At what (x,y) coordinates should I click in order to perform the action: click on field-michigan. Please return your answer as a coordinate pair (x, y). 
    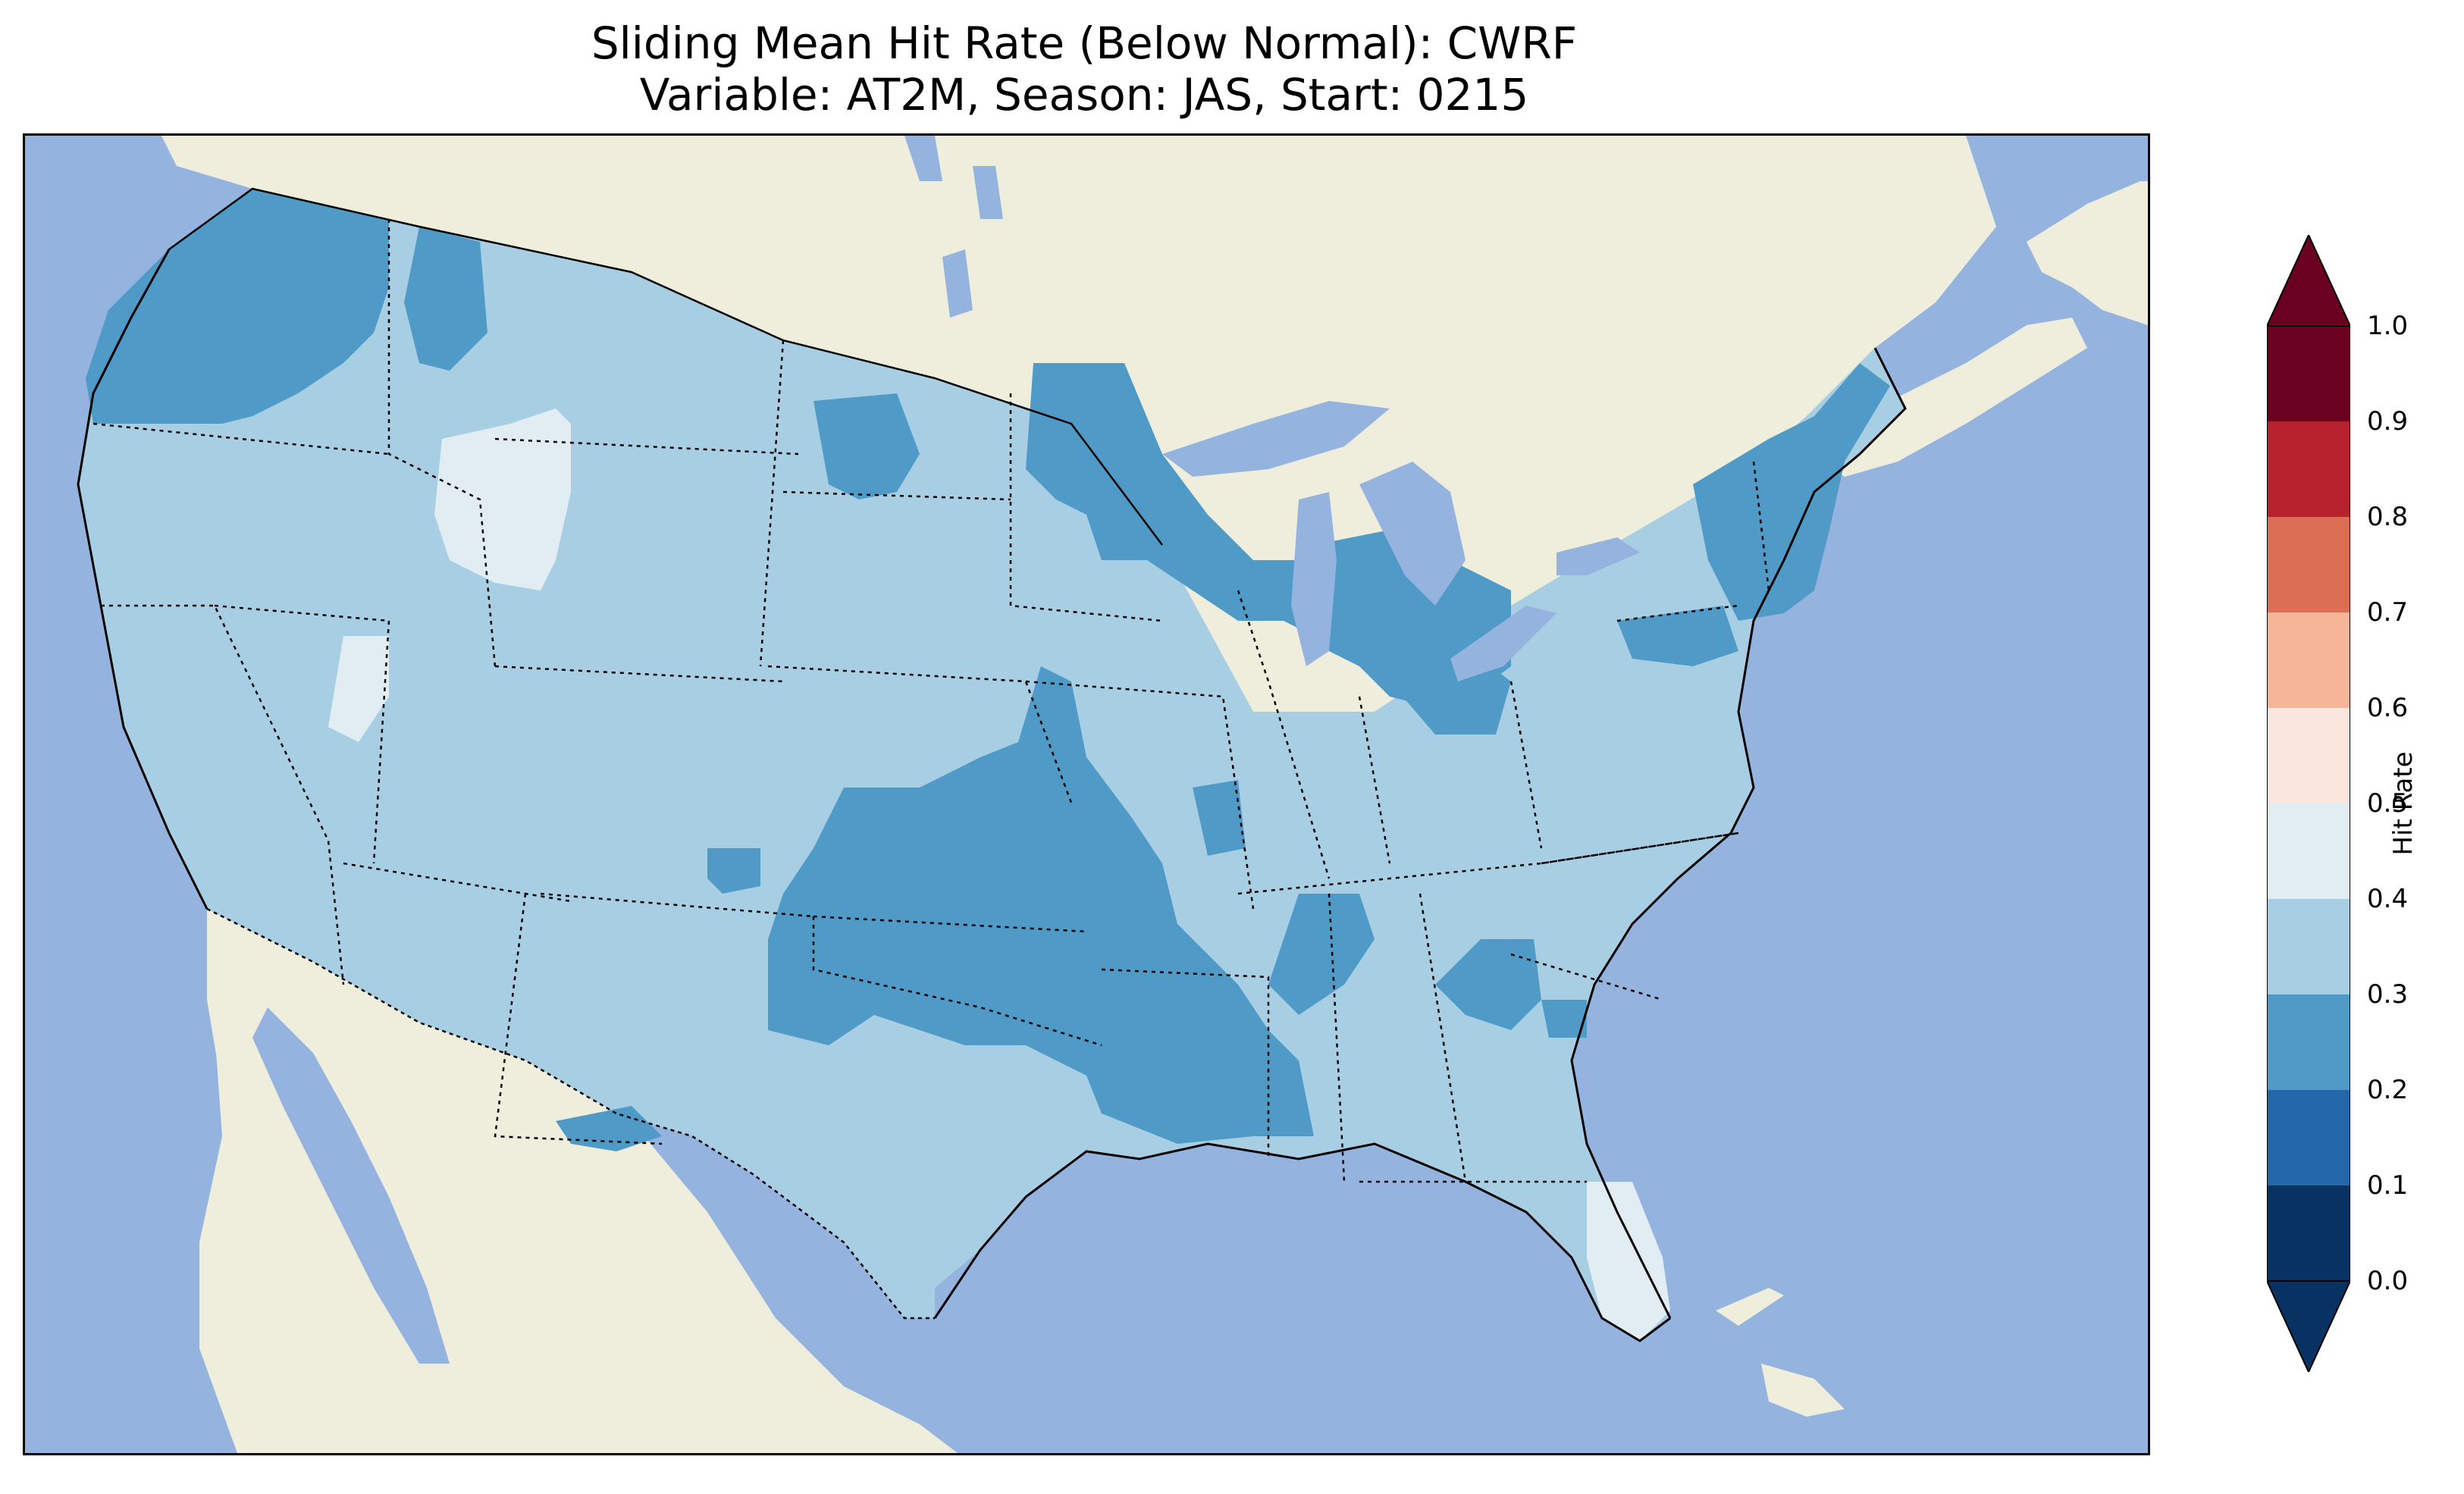
    Looking at the image, I should click on (1412, 632).